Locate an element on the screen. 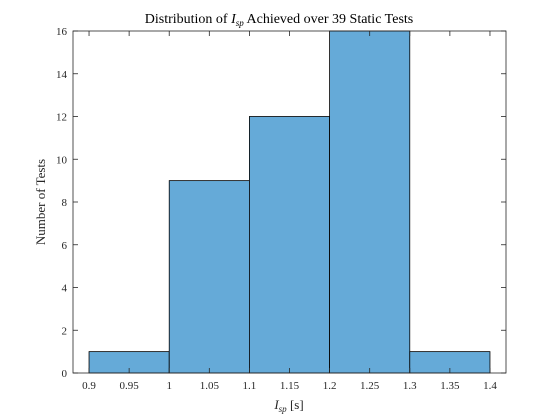 The image size is (560, 420). x-axis-label-unit: [s] is located at coordinates (295, 404).